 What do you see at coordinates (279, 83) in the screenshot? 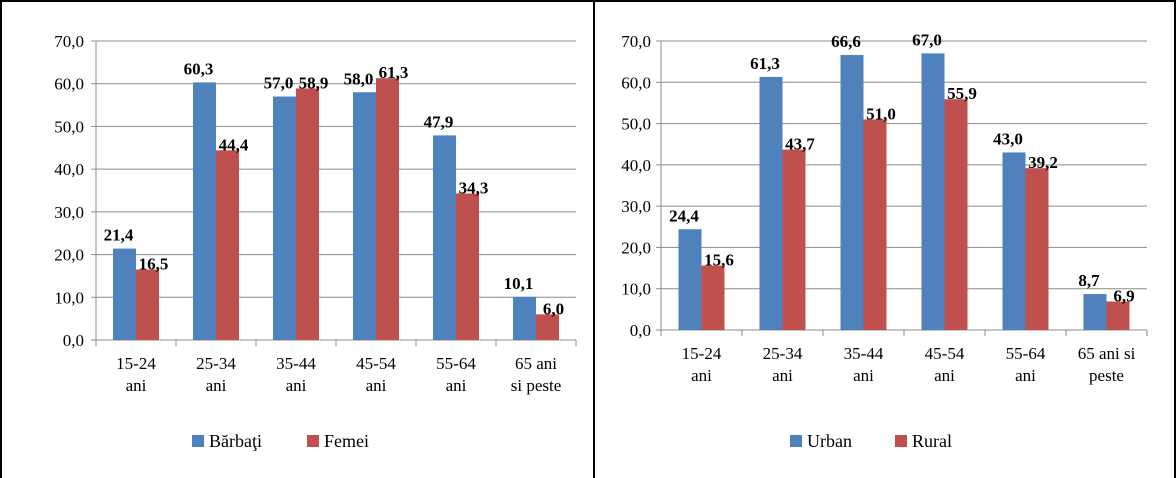
I see `data-label: 57,0` at bounding box center [279, 83].